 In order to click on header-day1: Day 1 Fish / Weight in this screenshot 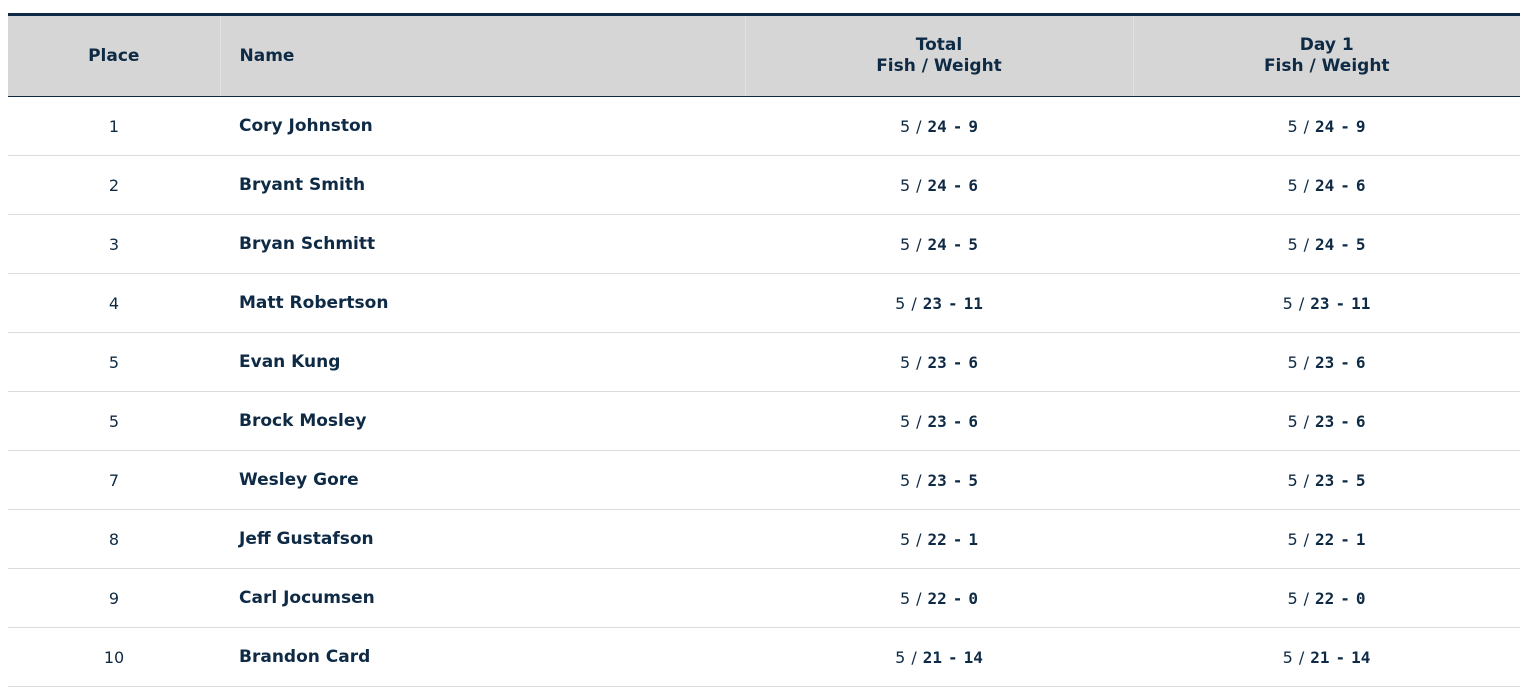, I will do `click(1326, 55)`.